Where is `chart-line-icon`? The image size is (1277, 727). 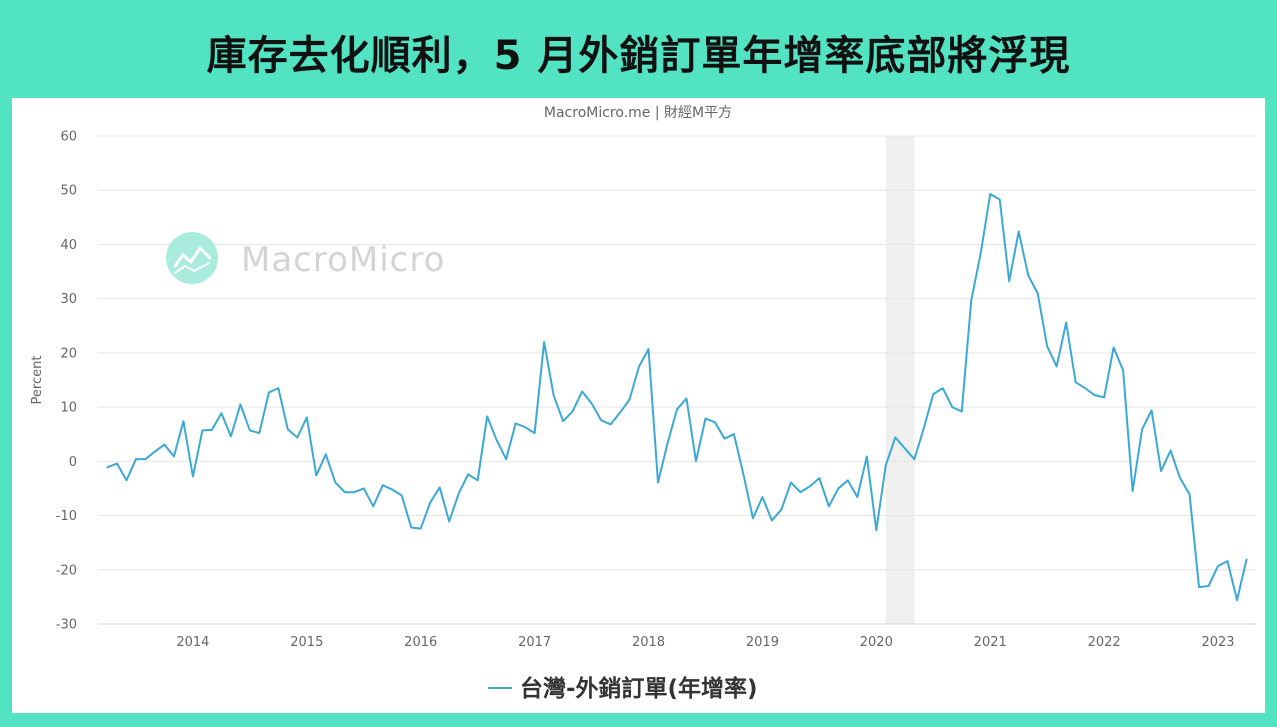 chart-line-icon is located at coordinates (192, 260).